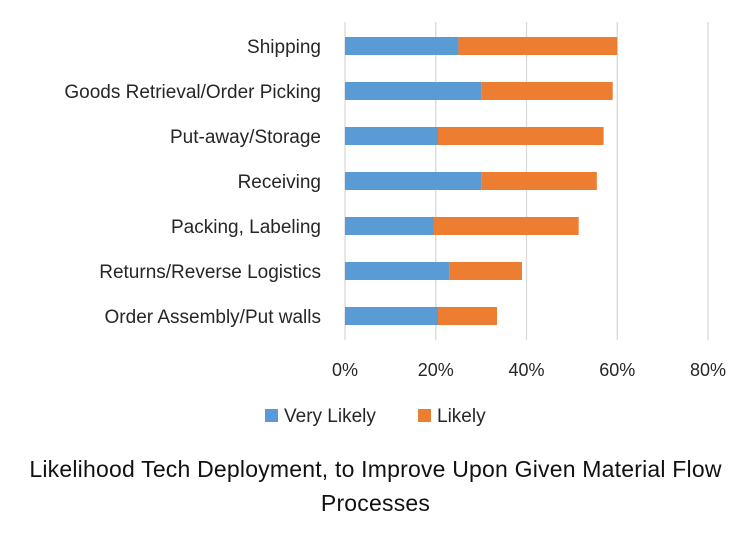  What do you see at coordinates (708, 370) in the screenshot?
I see `x-tick-label: 80%` at bounding box center [708, 370].